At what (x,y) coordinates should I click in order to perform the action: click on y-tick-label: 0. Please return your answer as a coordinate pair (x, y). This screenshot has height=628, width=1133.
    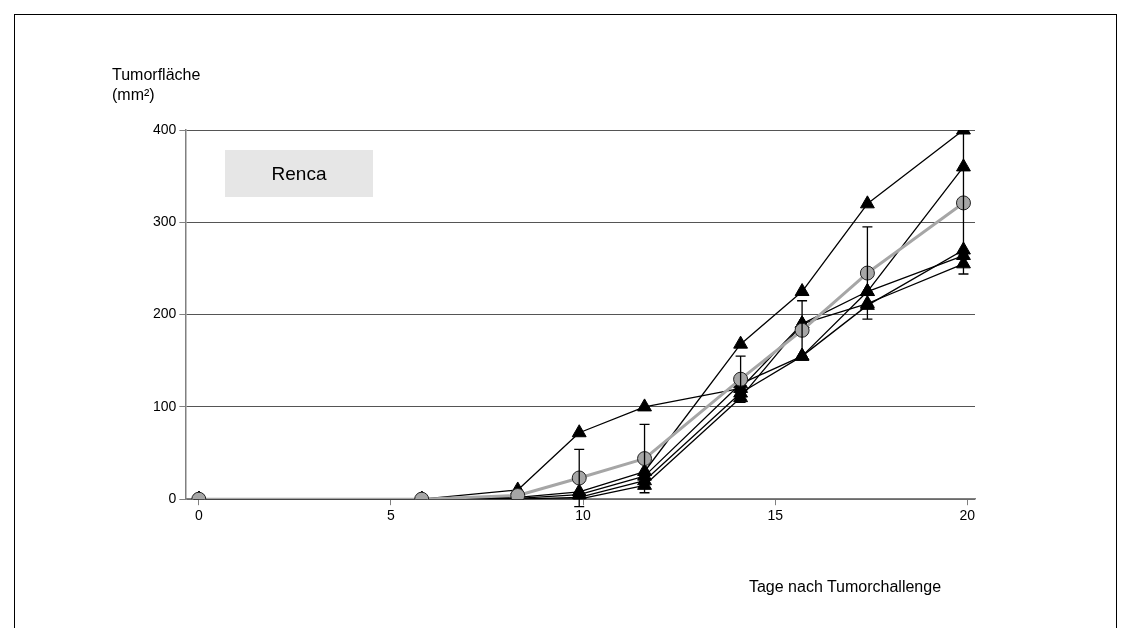
    Looking at the image, I should click on (172, 498).